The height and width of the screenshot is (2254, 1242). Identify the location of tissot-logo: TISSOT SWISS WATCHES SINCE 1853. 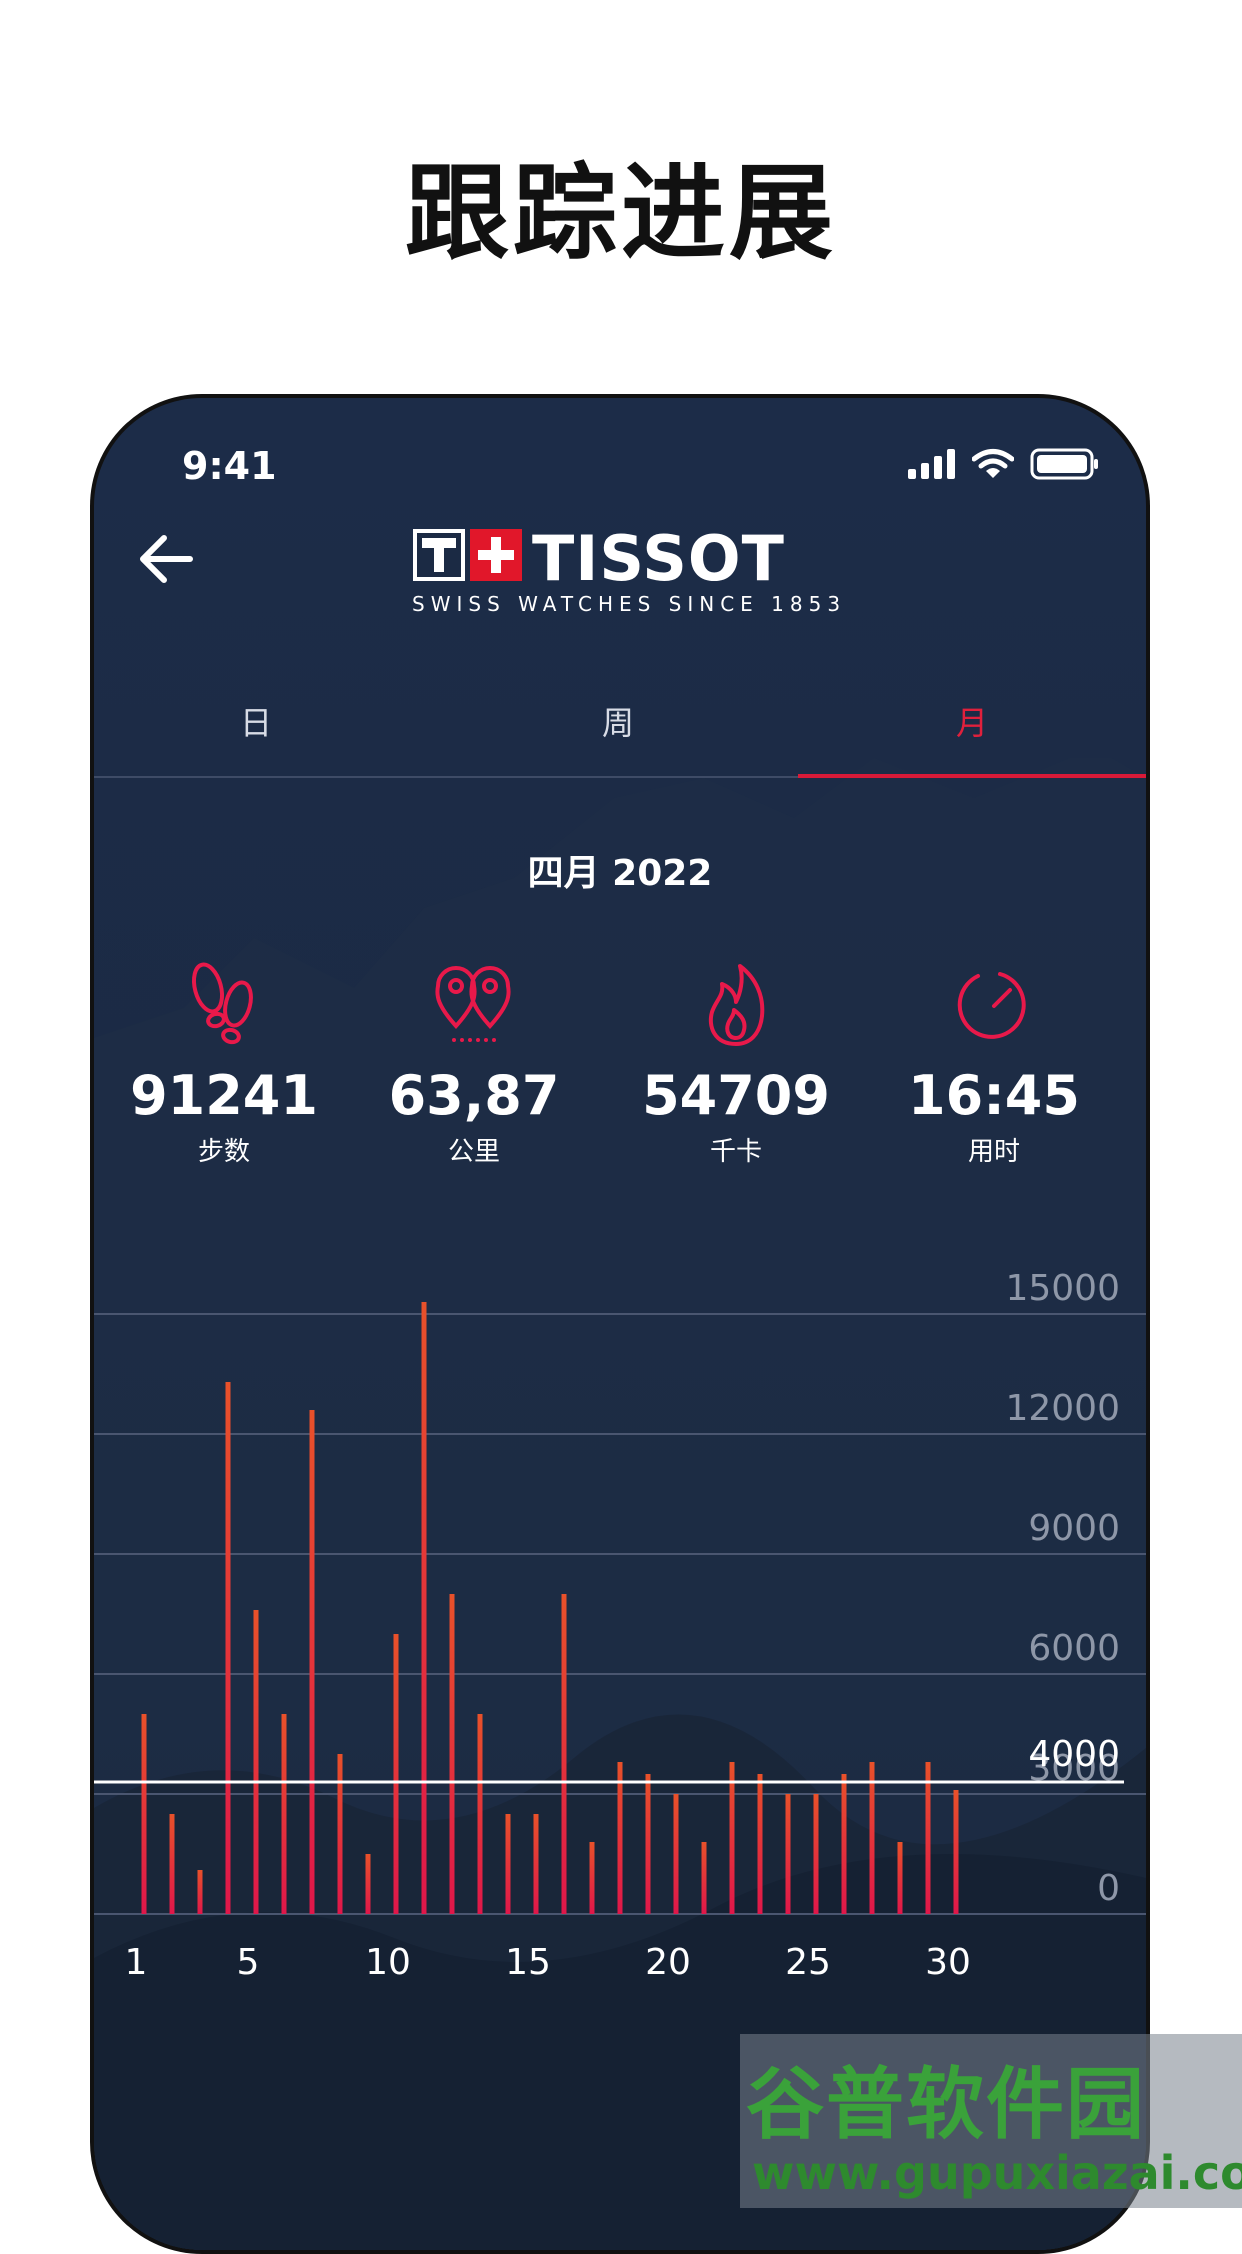
(629, 574).